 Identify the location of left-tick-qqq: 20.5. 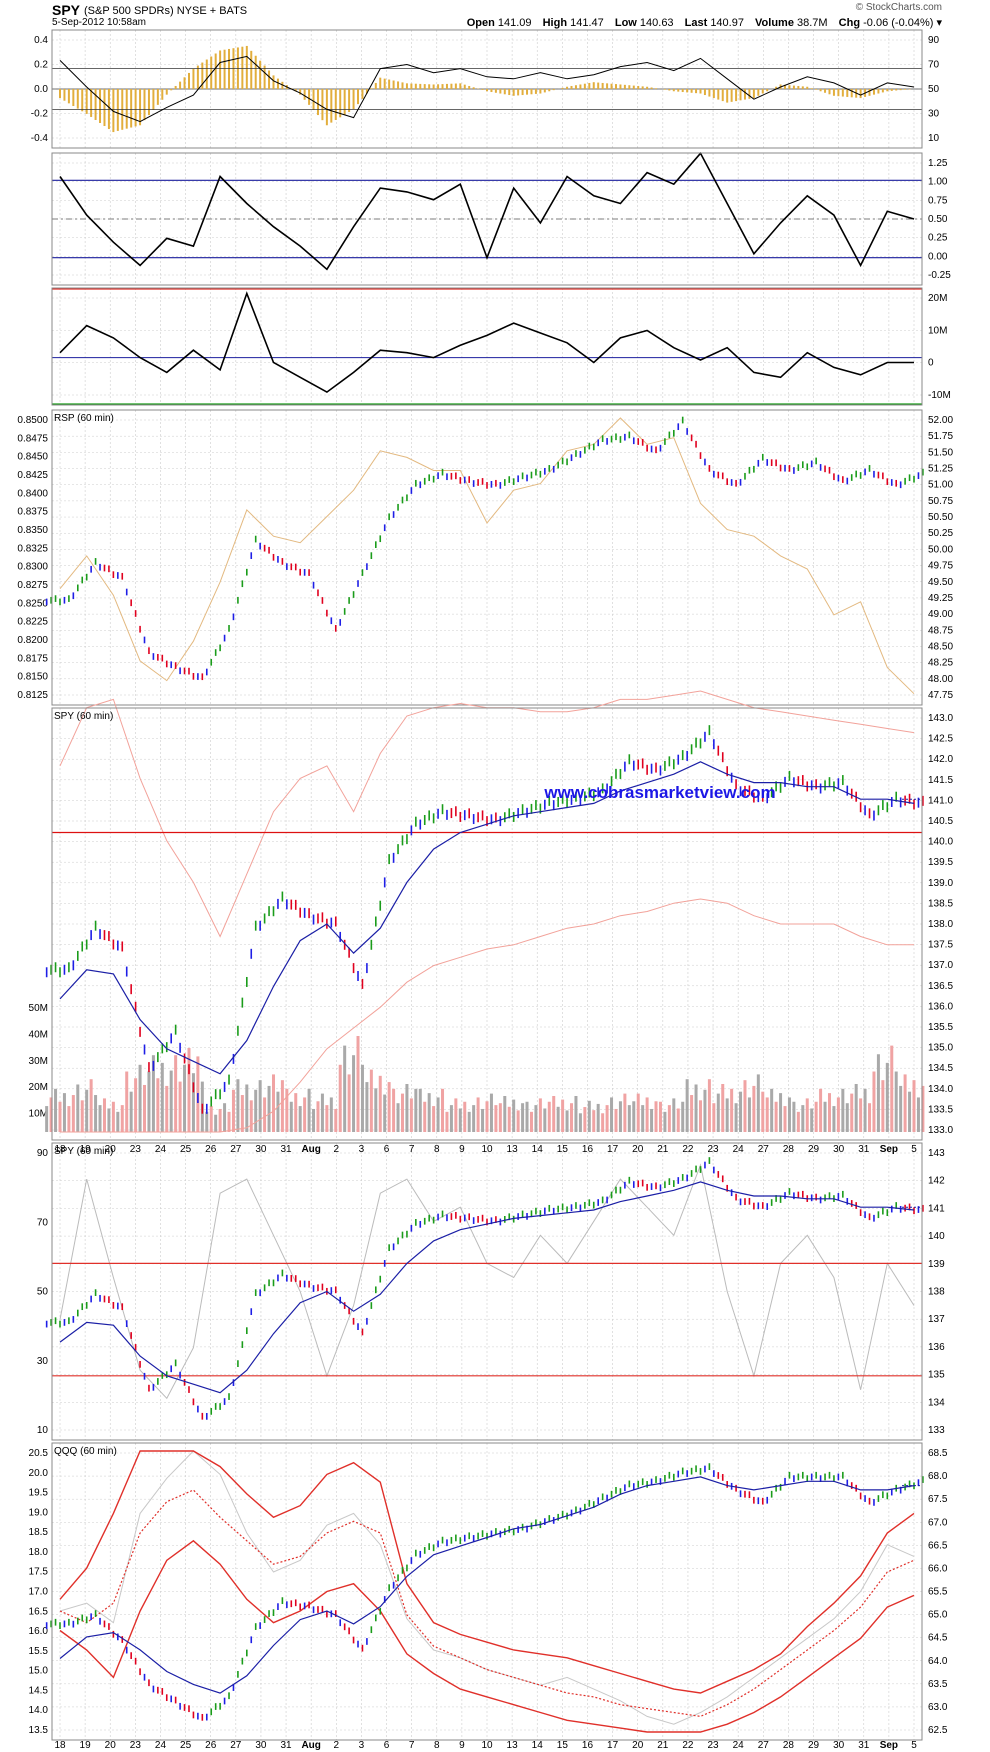
(39, 1453).